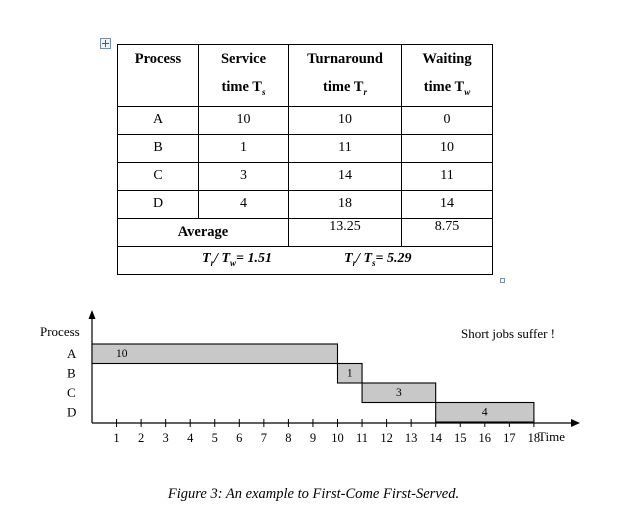  I want to click on ratio-cell: Tr/ Tw= 1.51 Tr/ Ts= 5.29, so click(305, 260).